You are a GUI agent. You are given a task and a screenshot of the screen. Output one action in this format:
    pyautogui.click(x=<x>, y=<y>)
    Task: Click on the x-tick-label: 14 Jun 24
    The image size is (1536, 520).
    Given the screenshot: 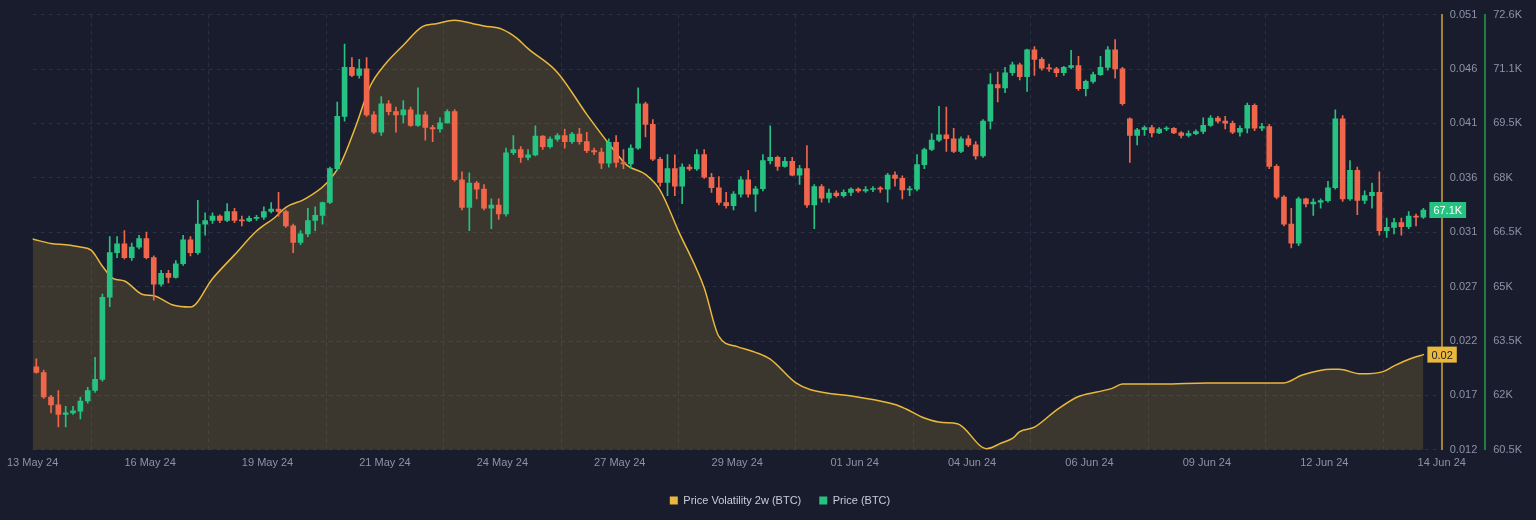 What is the action you would take?
    pyautogui.click(x=1441, y=462)
    